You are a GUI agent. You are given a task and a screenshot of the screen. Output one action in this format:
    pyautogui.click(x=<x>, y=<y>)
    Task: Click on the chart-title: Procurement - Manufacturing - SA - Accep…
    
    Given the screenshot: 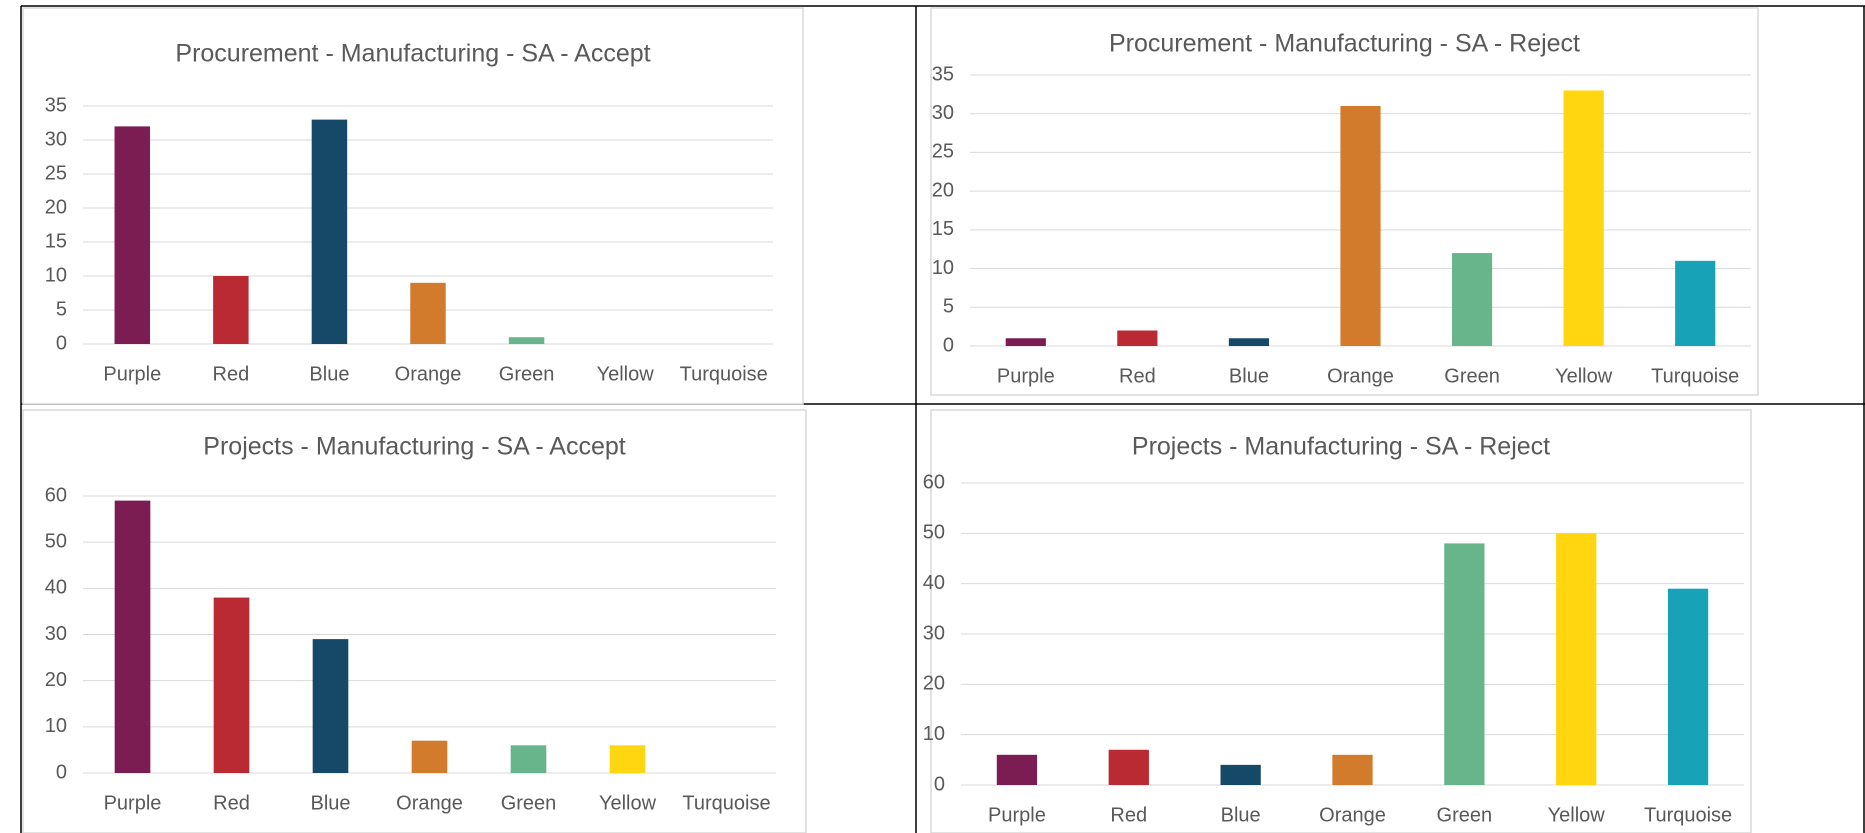 What is the action you would take?
    pyautogui.click(x=412, y=54)
    